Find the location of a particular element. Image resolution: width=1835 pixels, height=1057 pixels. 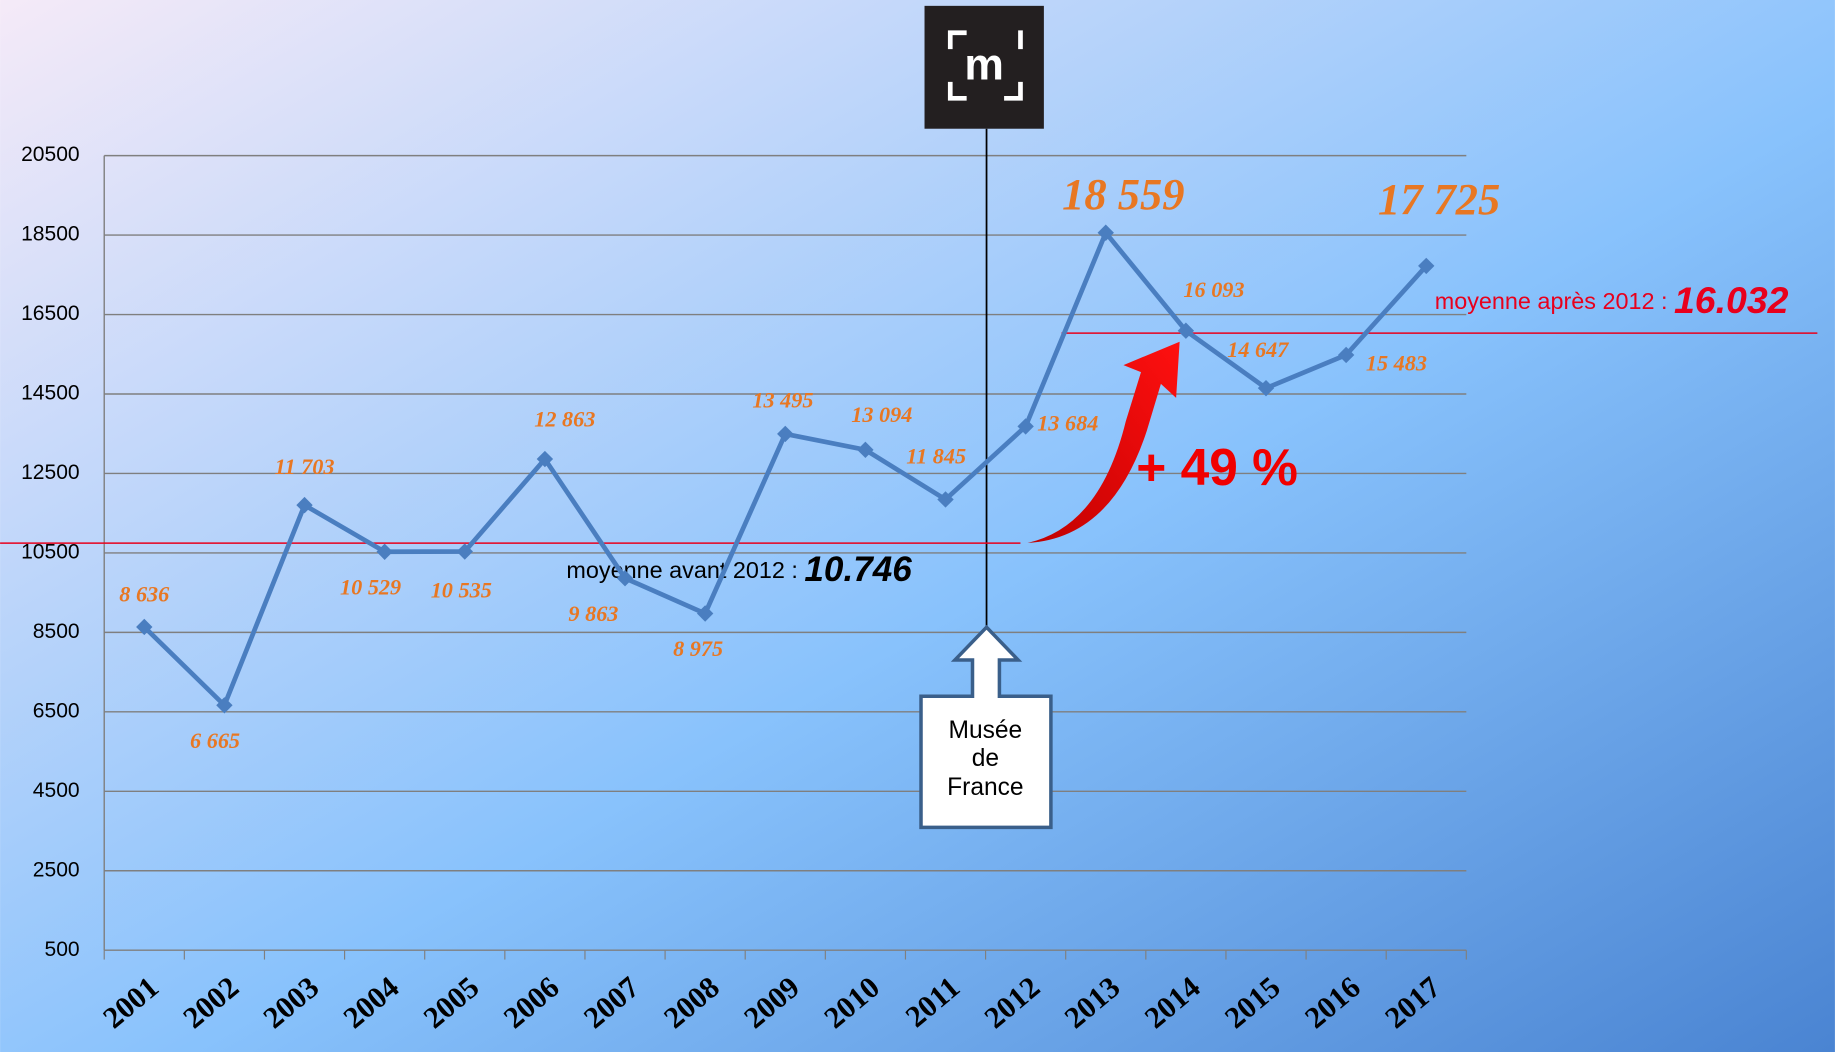

value-label: 14 647 is located at coordinates (1258, 349).